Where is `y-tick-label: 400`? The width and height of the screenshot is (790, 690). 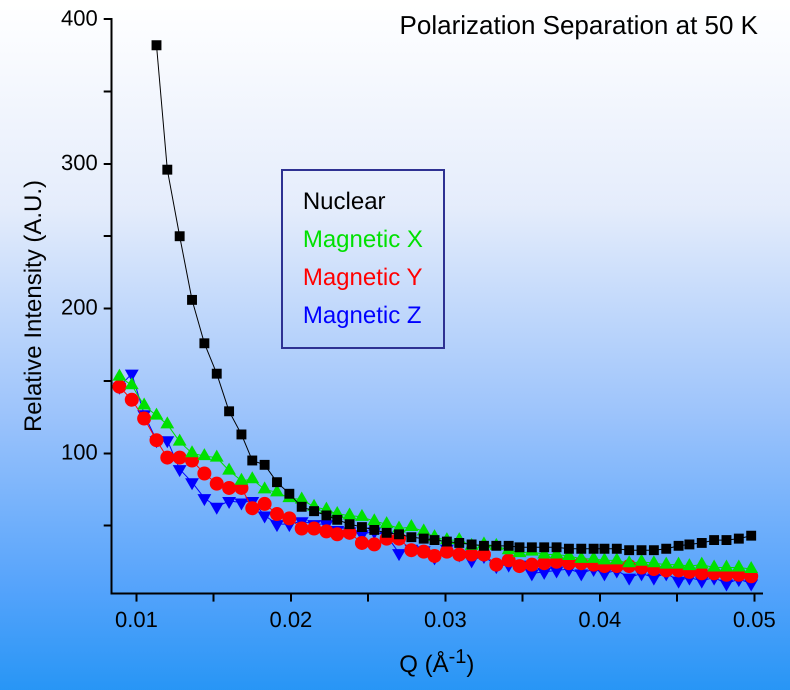
y-tick-label: 400 is located at coordinates (79, 17).